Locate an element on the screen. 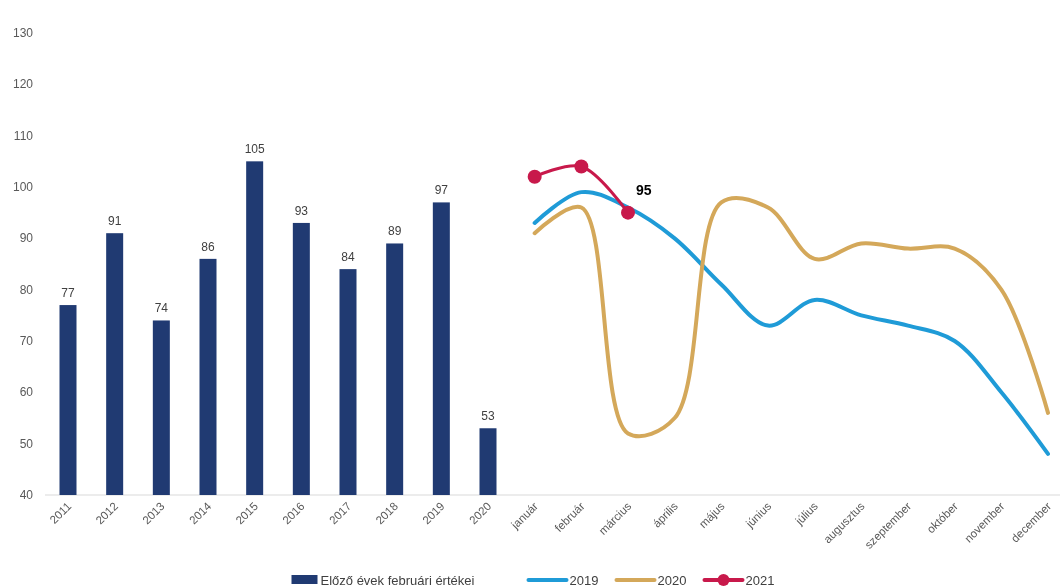  y-tick-label: 90 is located at coordinates (26, 238).